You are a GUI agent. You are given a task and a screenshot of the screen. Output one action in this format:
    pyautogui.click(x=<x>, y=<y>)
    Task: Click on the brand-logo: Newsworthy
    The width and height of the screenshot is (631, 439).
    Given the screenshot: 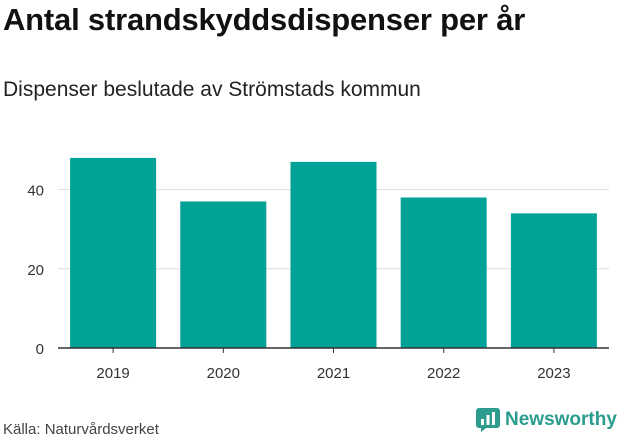 What is the action you would take?
    pyautogui.click(x=546, y=420)
    